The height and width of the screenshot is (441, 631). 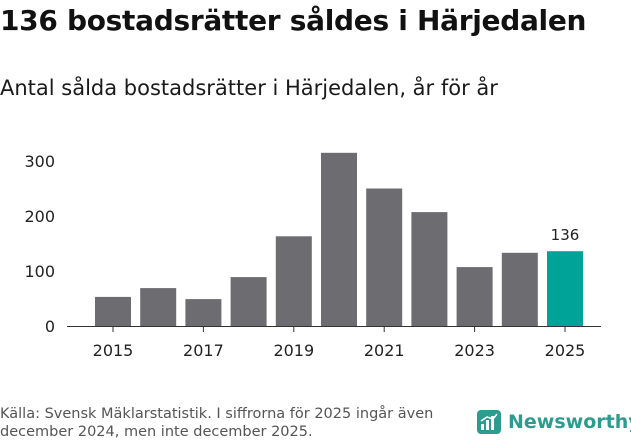 What do you see at coordinates (565, 235) in the screenshot?
I see `data-label: 136` at bounding box center [565, 235].